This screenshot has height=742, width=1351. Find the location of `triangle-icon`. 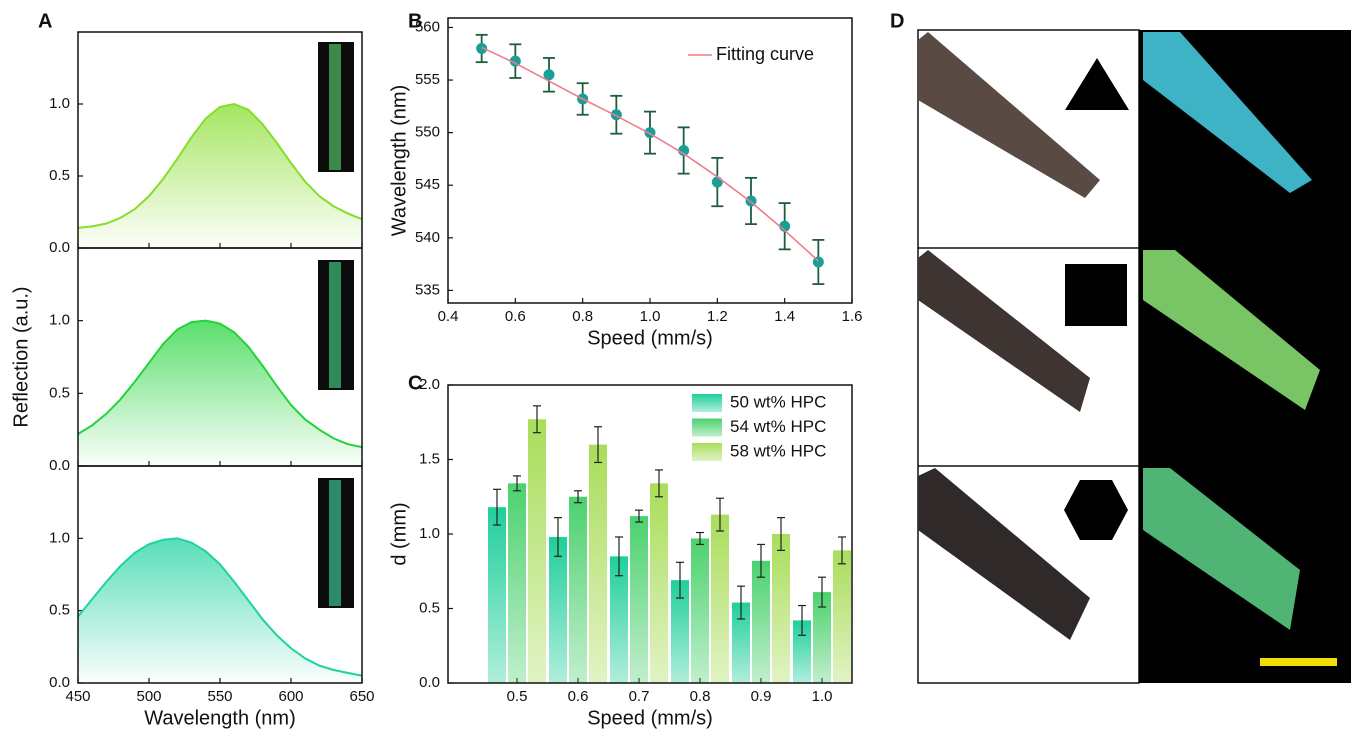

triangle-icon is located at coordinates (1097, 84).